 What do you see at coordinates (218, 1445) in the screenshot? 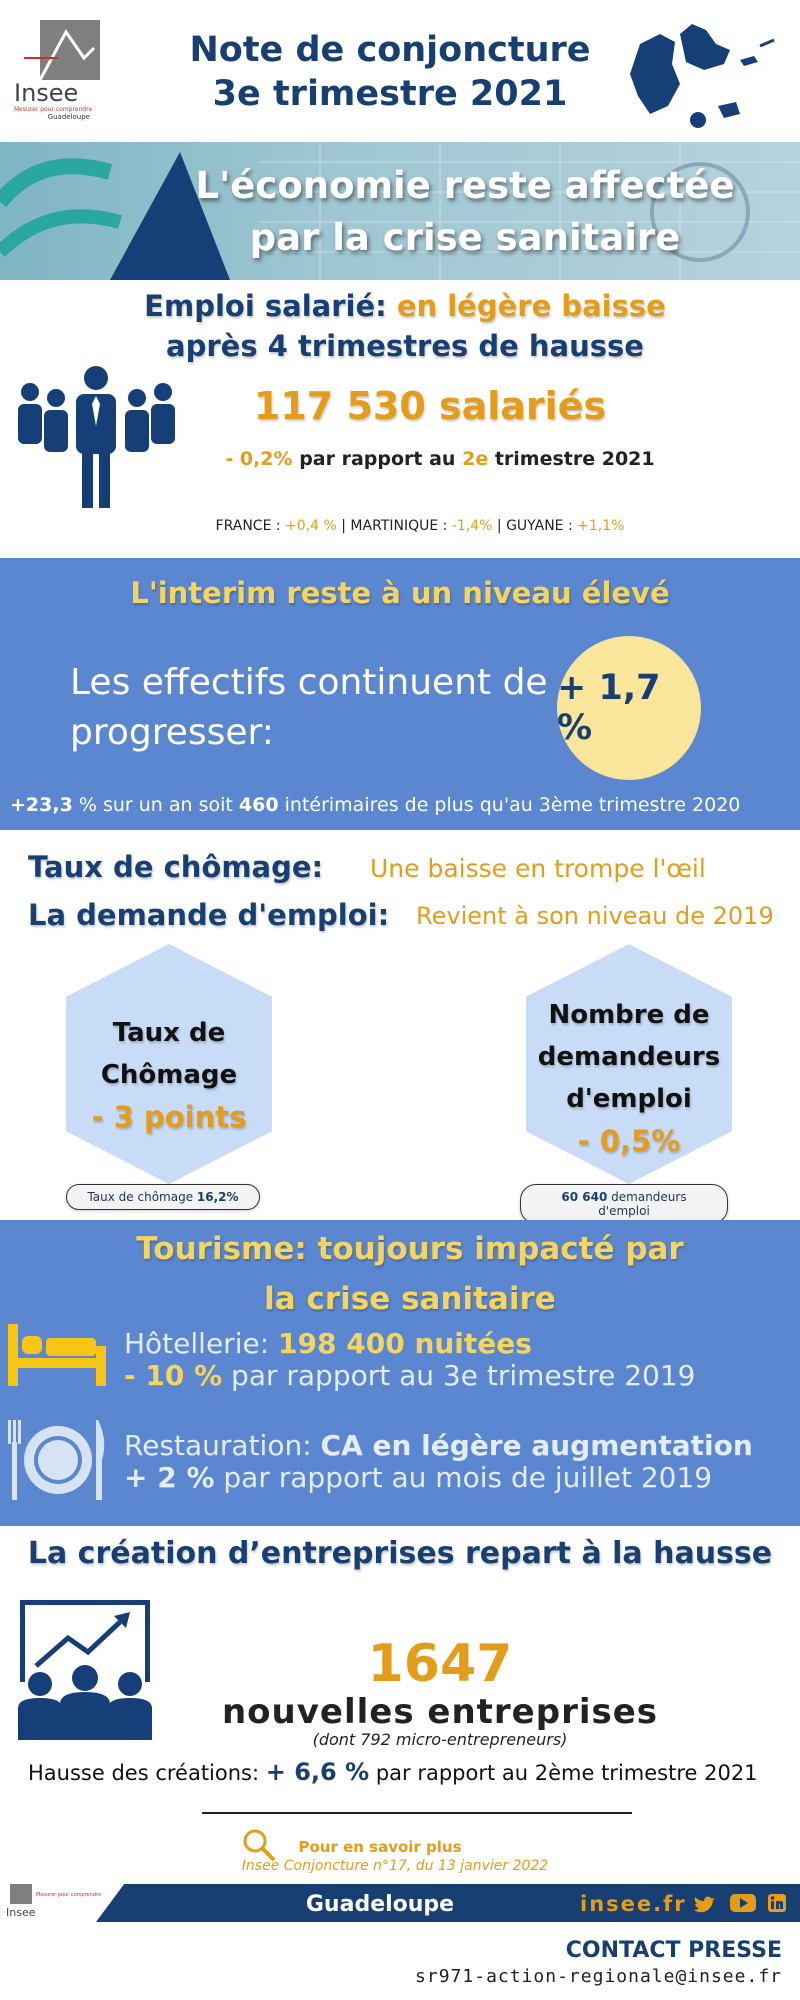
I see `resto-label: Restauration:` at bounding box center [218, 1445].